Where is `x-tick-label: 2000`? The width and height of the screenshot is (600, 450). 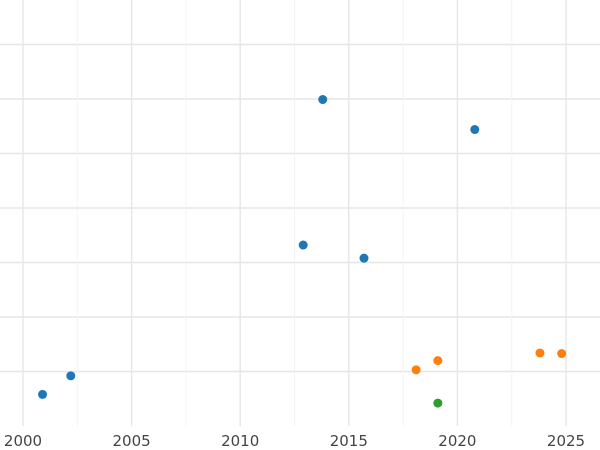 x-tick-label: 2000 is located at coordinates (23, 441).